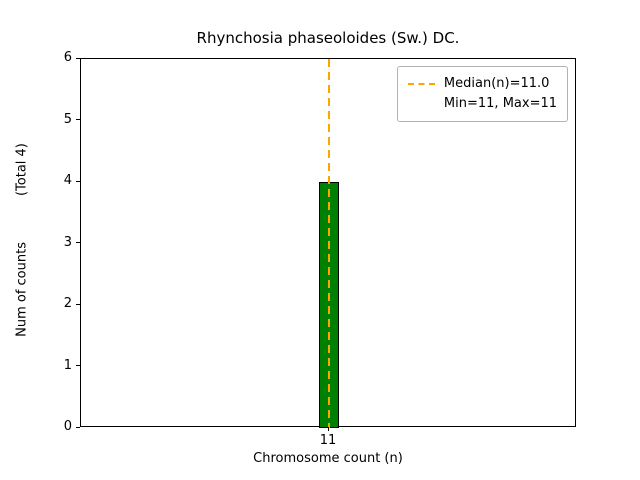 This screenshot has width=640, height=480. I want to click on y-tick-label: 0, so click(67, 426).